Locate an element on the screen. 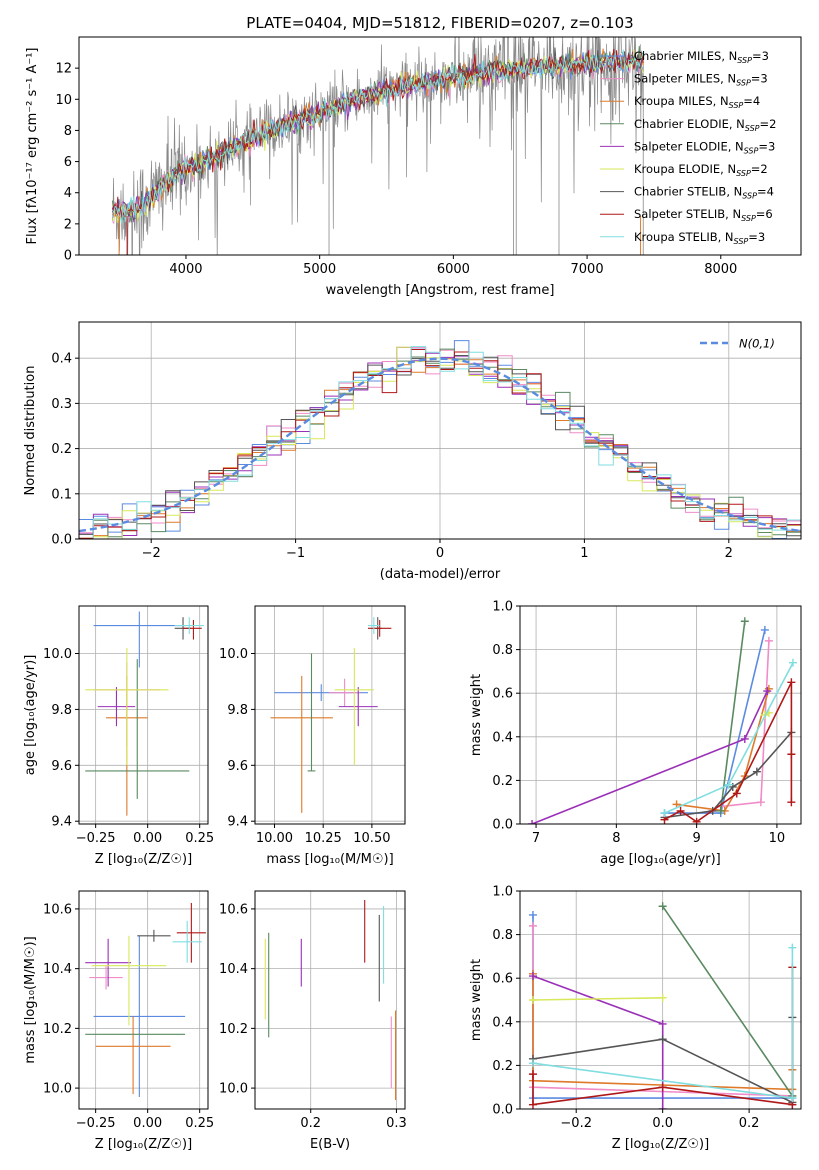 The image size is (819, 1170). point-salpeter_stelib is located at coordinates (379, 628).